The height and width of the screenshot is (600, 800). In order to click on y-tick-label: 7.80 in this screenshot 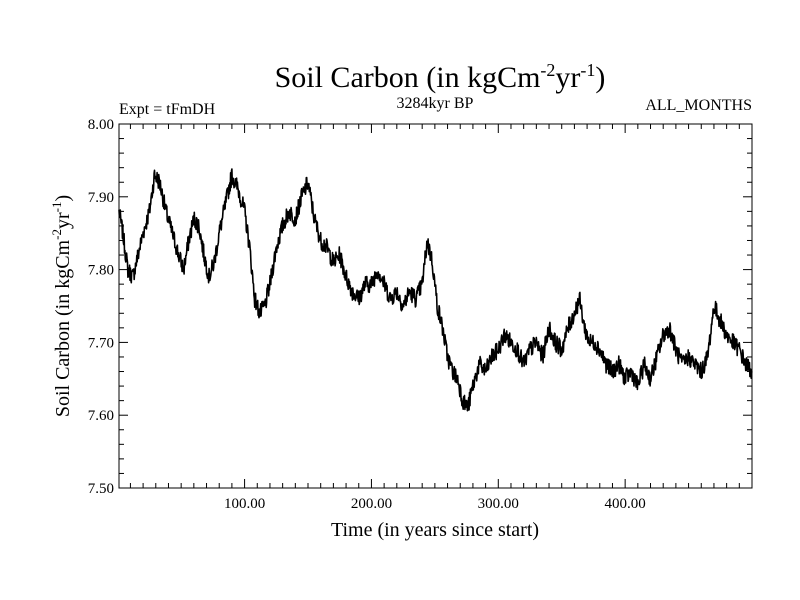, I will do `click(101, 271)`.